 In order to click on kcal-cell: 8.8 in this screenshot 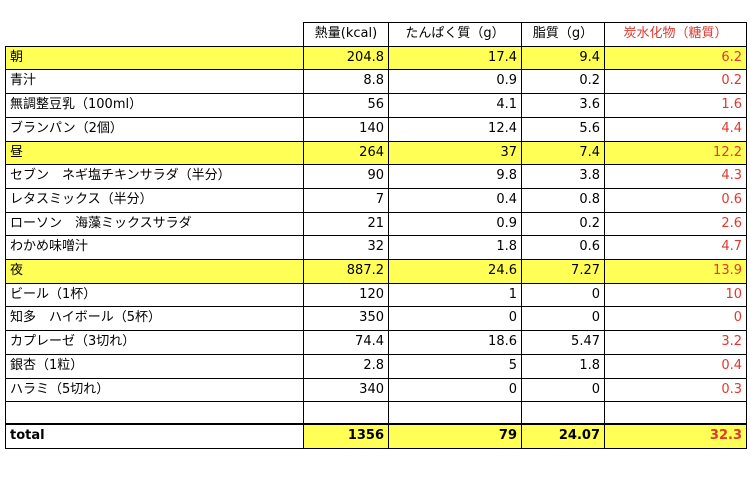, I will do `click(346, 82)`.